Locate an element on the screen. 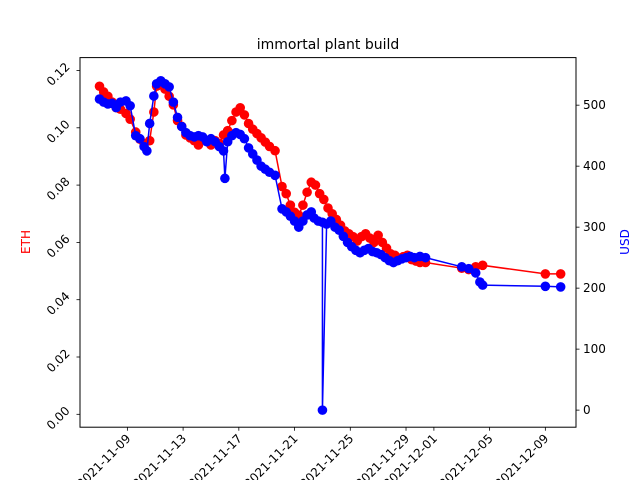 The image size is (640, 480). right-tick-label: 100 is located at coordinates (594, 349).